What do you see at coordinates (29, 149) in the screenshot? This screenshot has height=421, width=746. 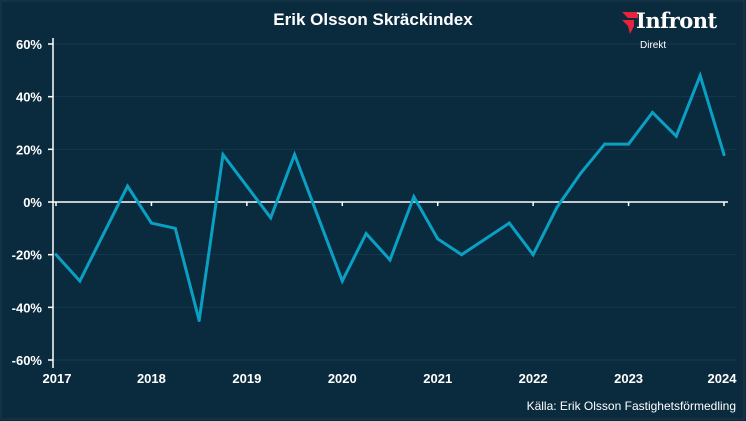 I see `y-tick-label: 20%` at bounding box center [29, 149].